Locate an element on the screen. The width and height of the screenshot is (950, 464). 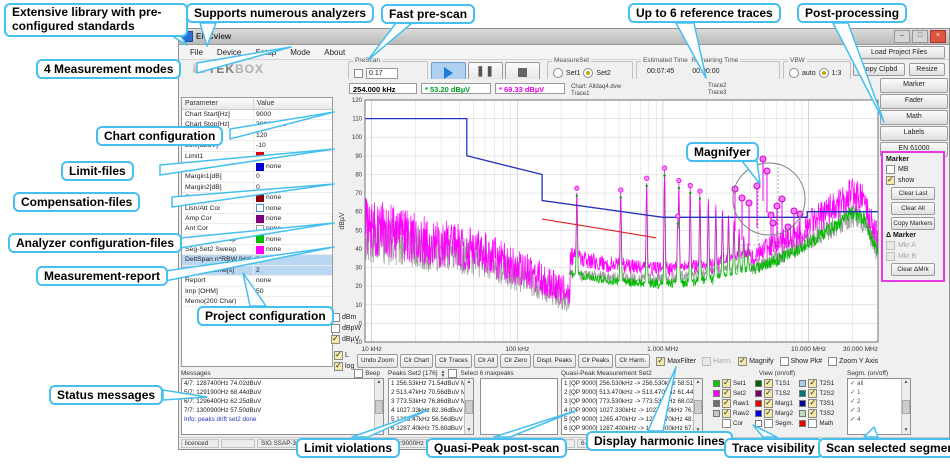
menu-item-setup: Setup is located at coordinates (266, 52).